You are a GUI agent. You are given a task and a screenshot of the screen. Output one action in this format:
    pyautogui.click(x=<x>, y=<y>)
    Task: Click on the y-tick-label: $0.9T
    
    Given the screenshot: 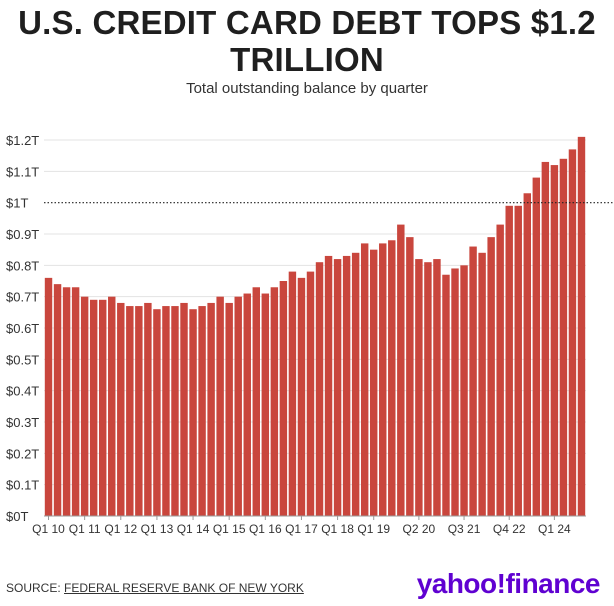 What is the action you would take?
    pyautogui.click(x=22, y=234)
    